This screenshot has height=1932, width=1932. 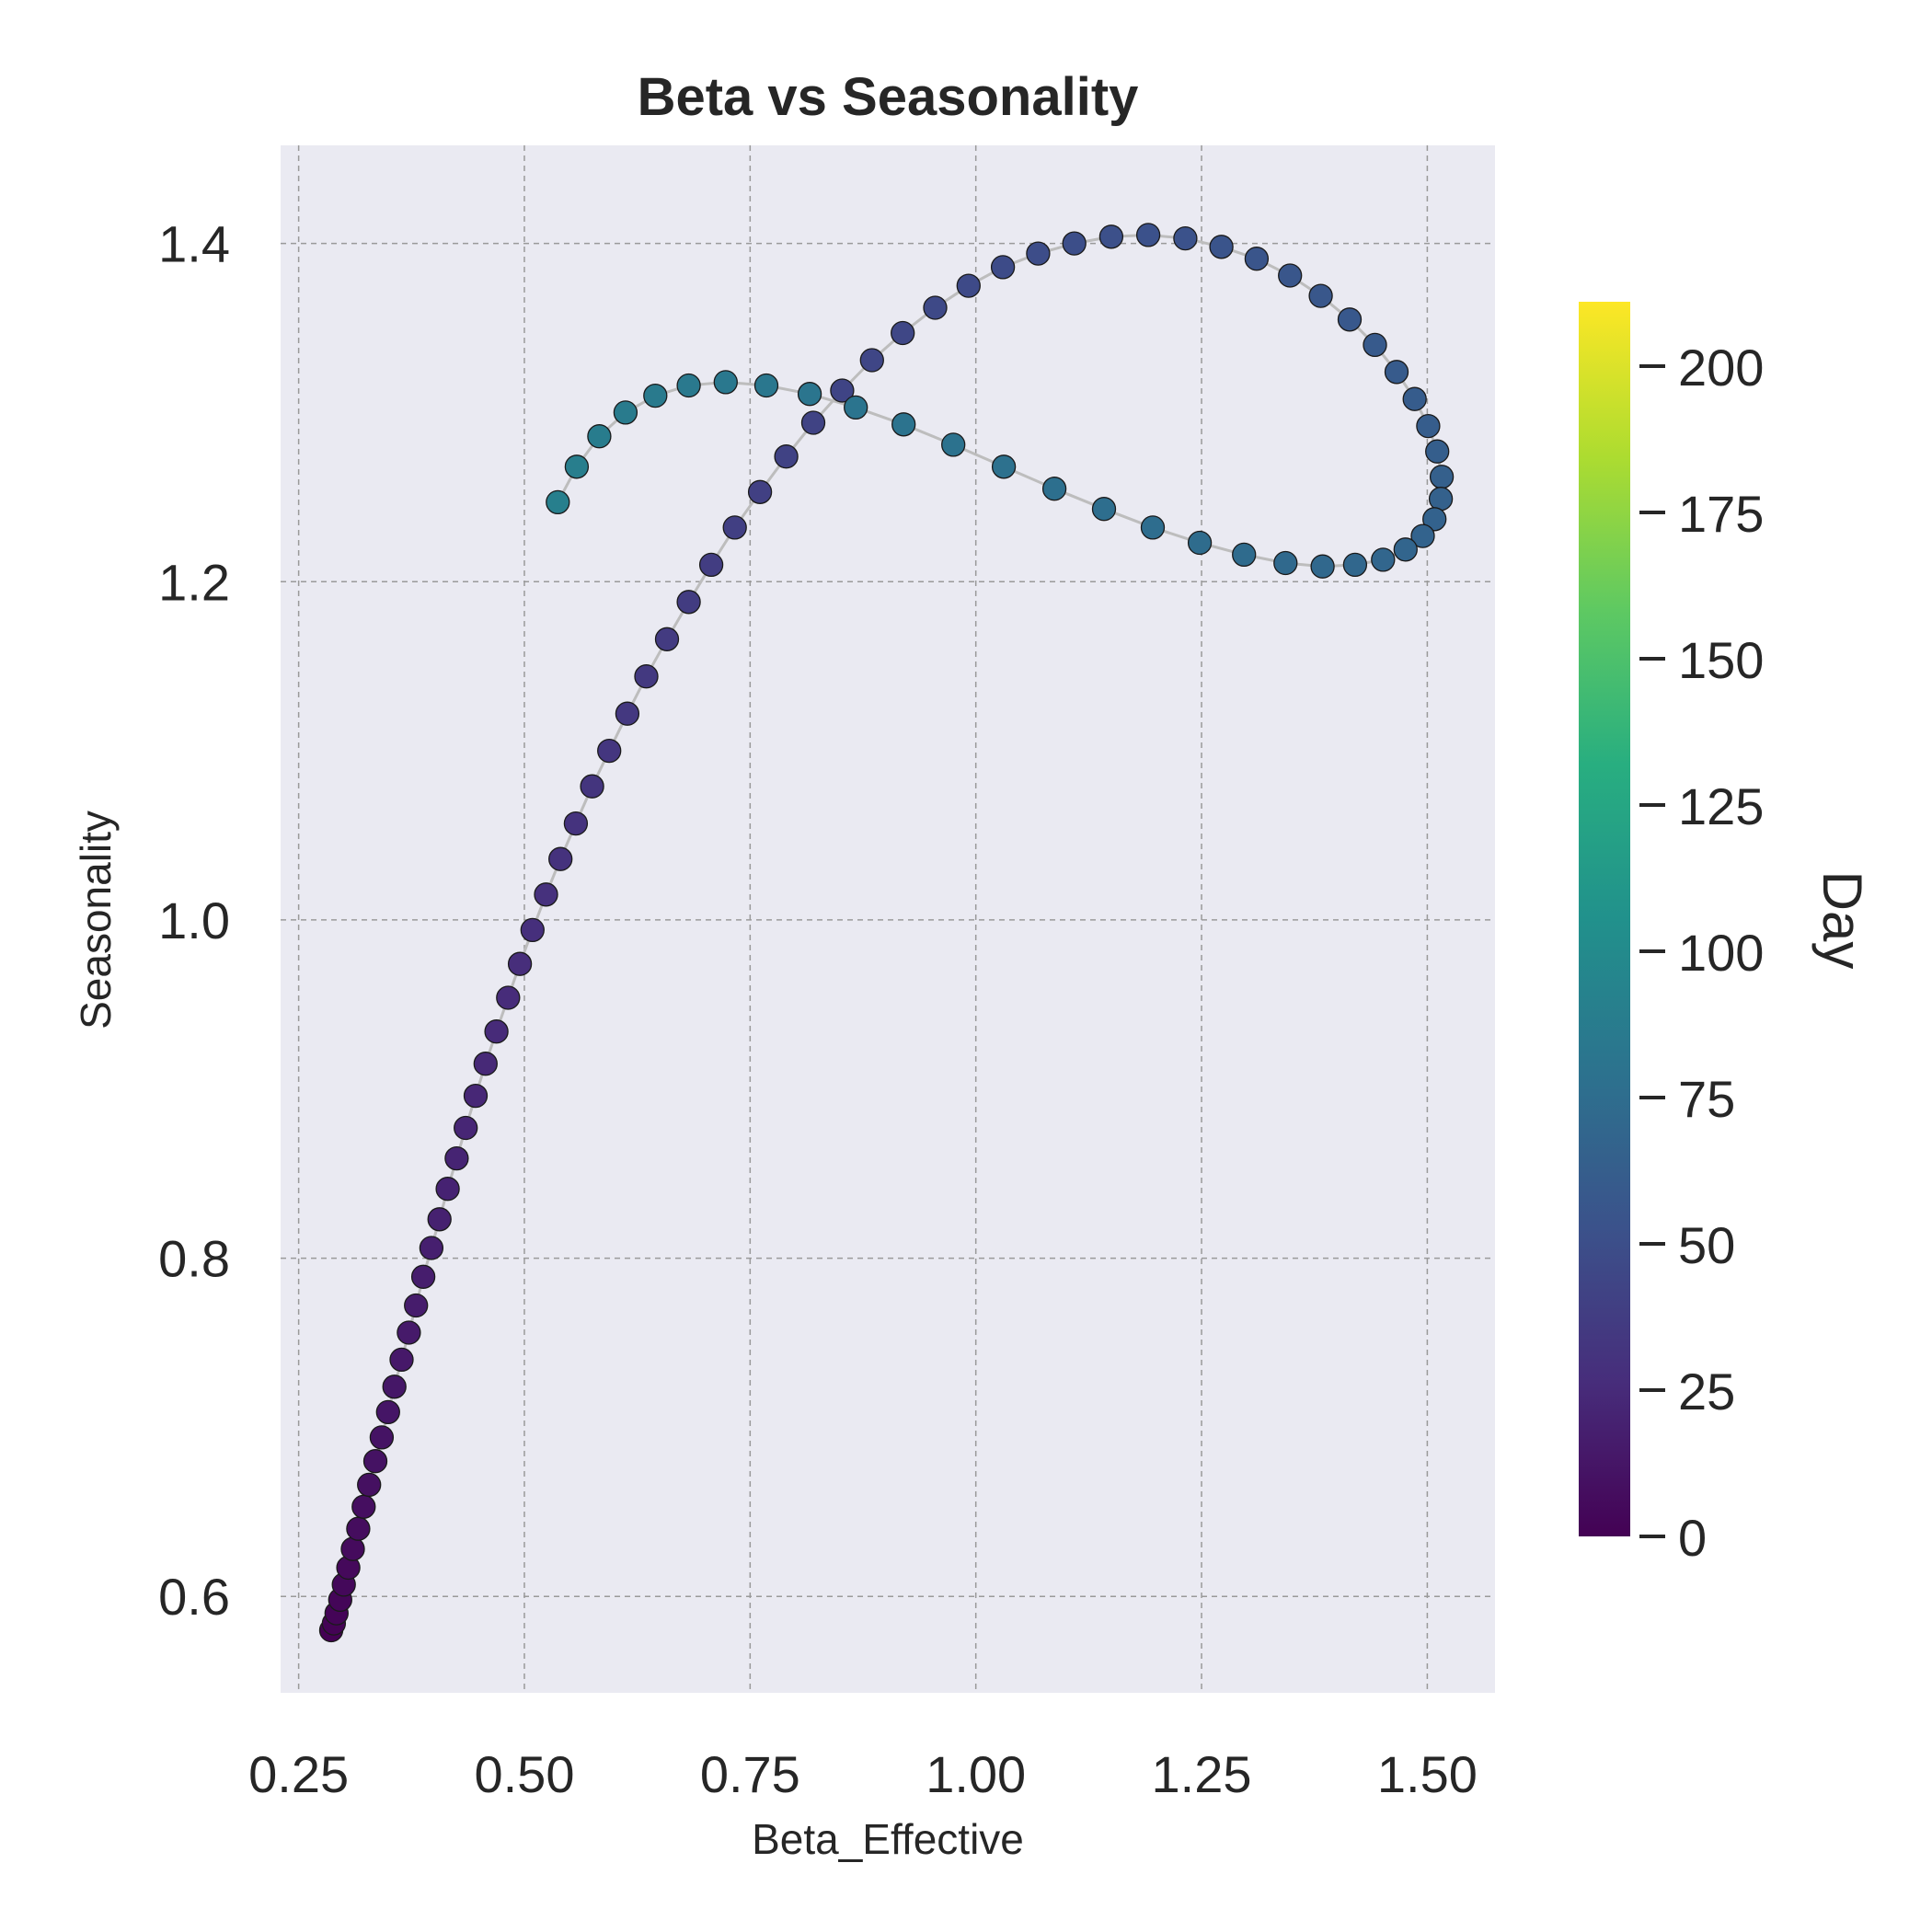 What do you see at coordinates (1721, 660) in the screenshot?
I see `colorbar-tick-label: 150` at bounding box center [1721, 660].